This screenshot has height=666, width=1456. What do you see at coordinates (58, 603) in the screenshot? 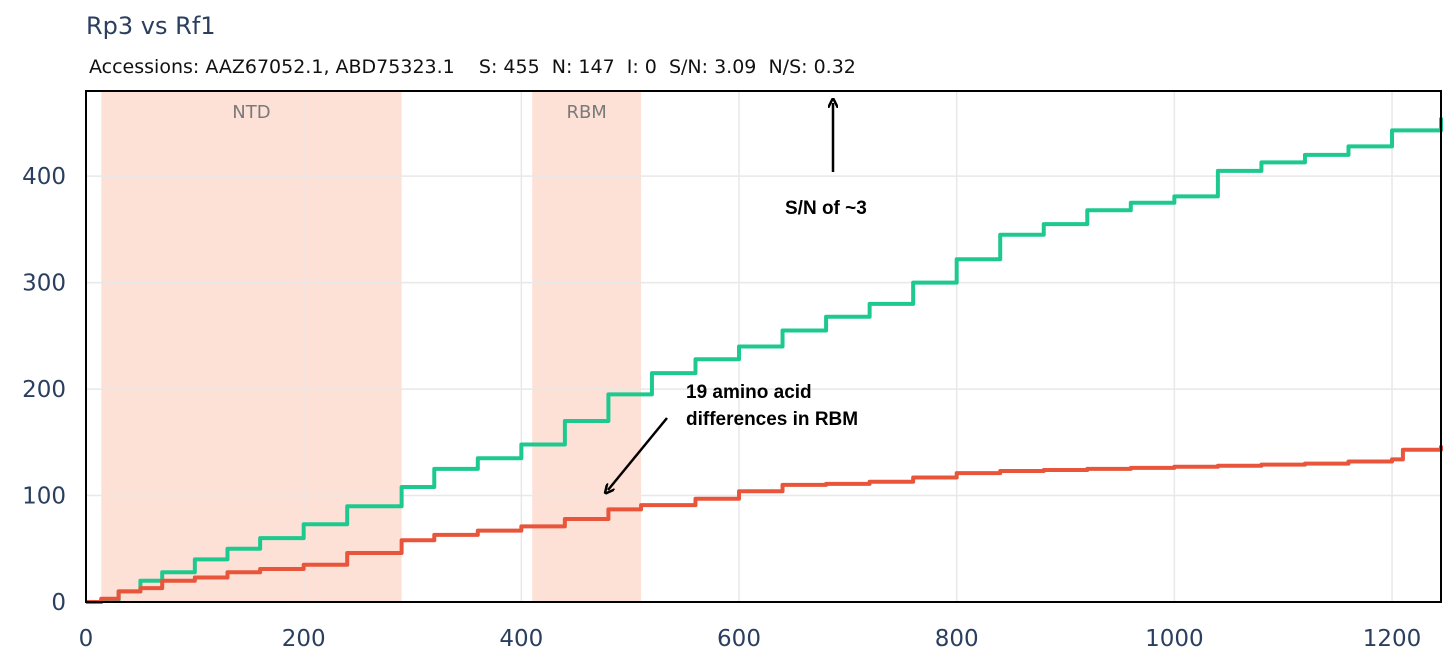
I see `y-tick-label: 0` at bounding box center [58, 603].